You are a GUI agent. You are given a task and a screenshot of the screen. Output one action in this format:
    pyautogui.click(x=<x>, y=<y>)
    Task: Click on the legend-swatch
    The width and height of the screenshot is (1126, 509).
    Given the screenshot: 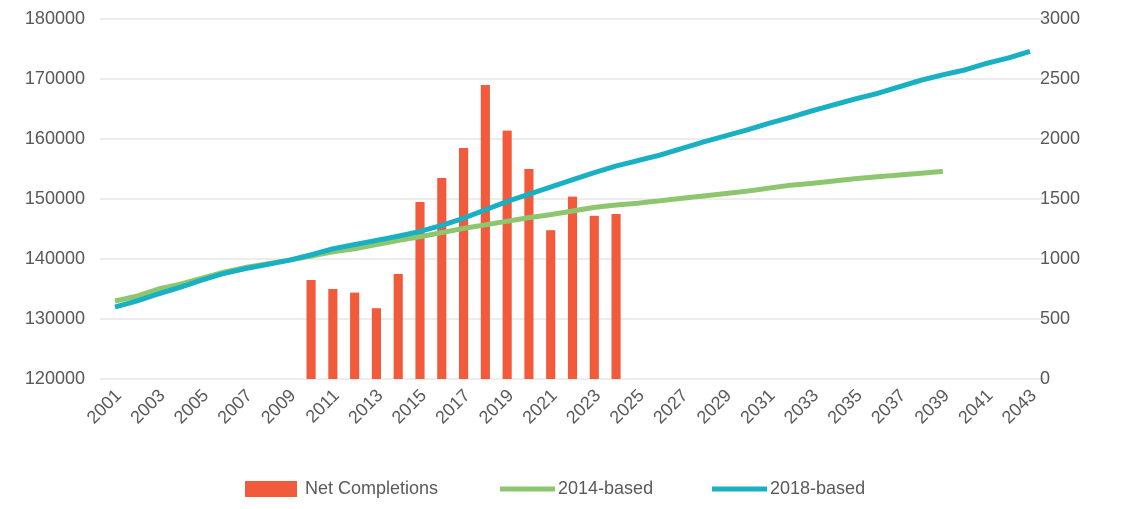 What is the action you would take?
    pyautogui.click(x=271, y=489)
    